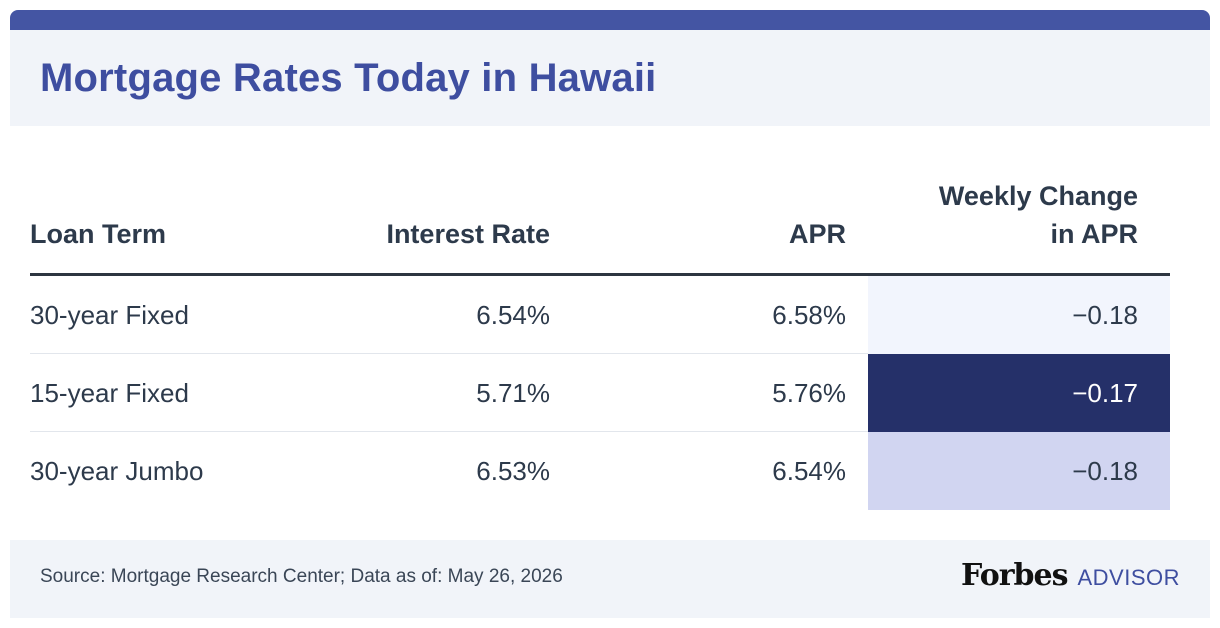 The height and width of the screenshot is (628, 1220). I want to click on cell-loan-term: 30-year Fixed, so click(109, 315).